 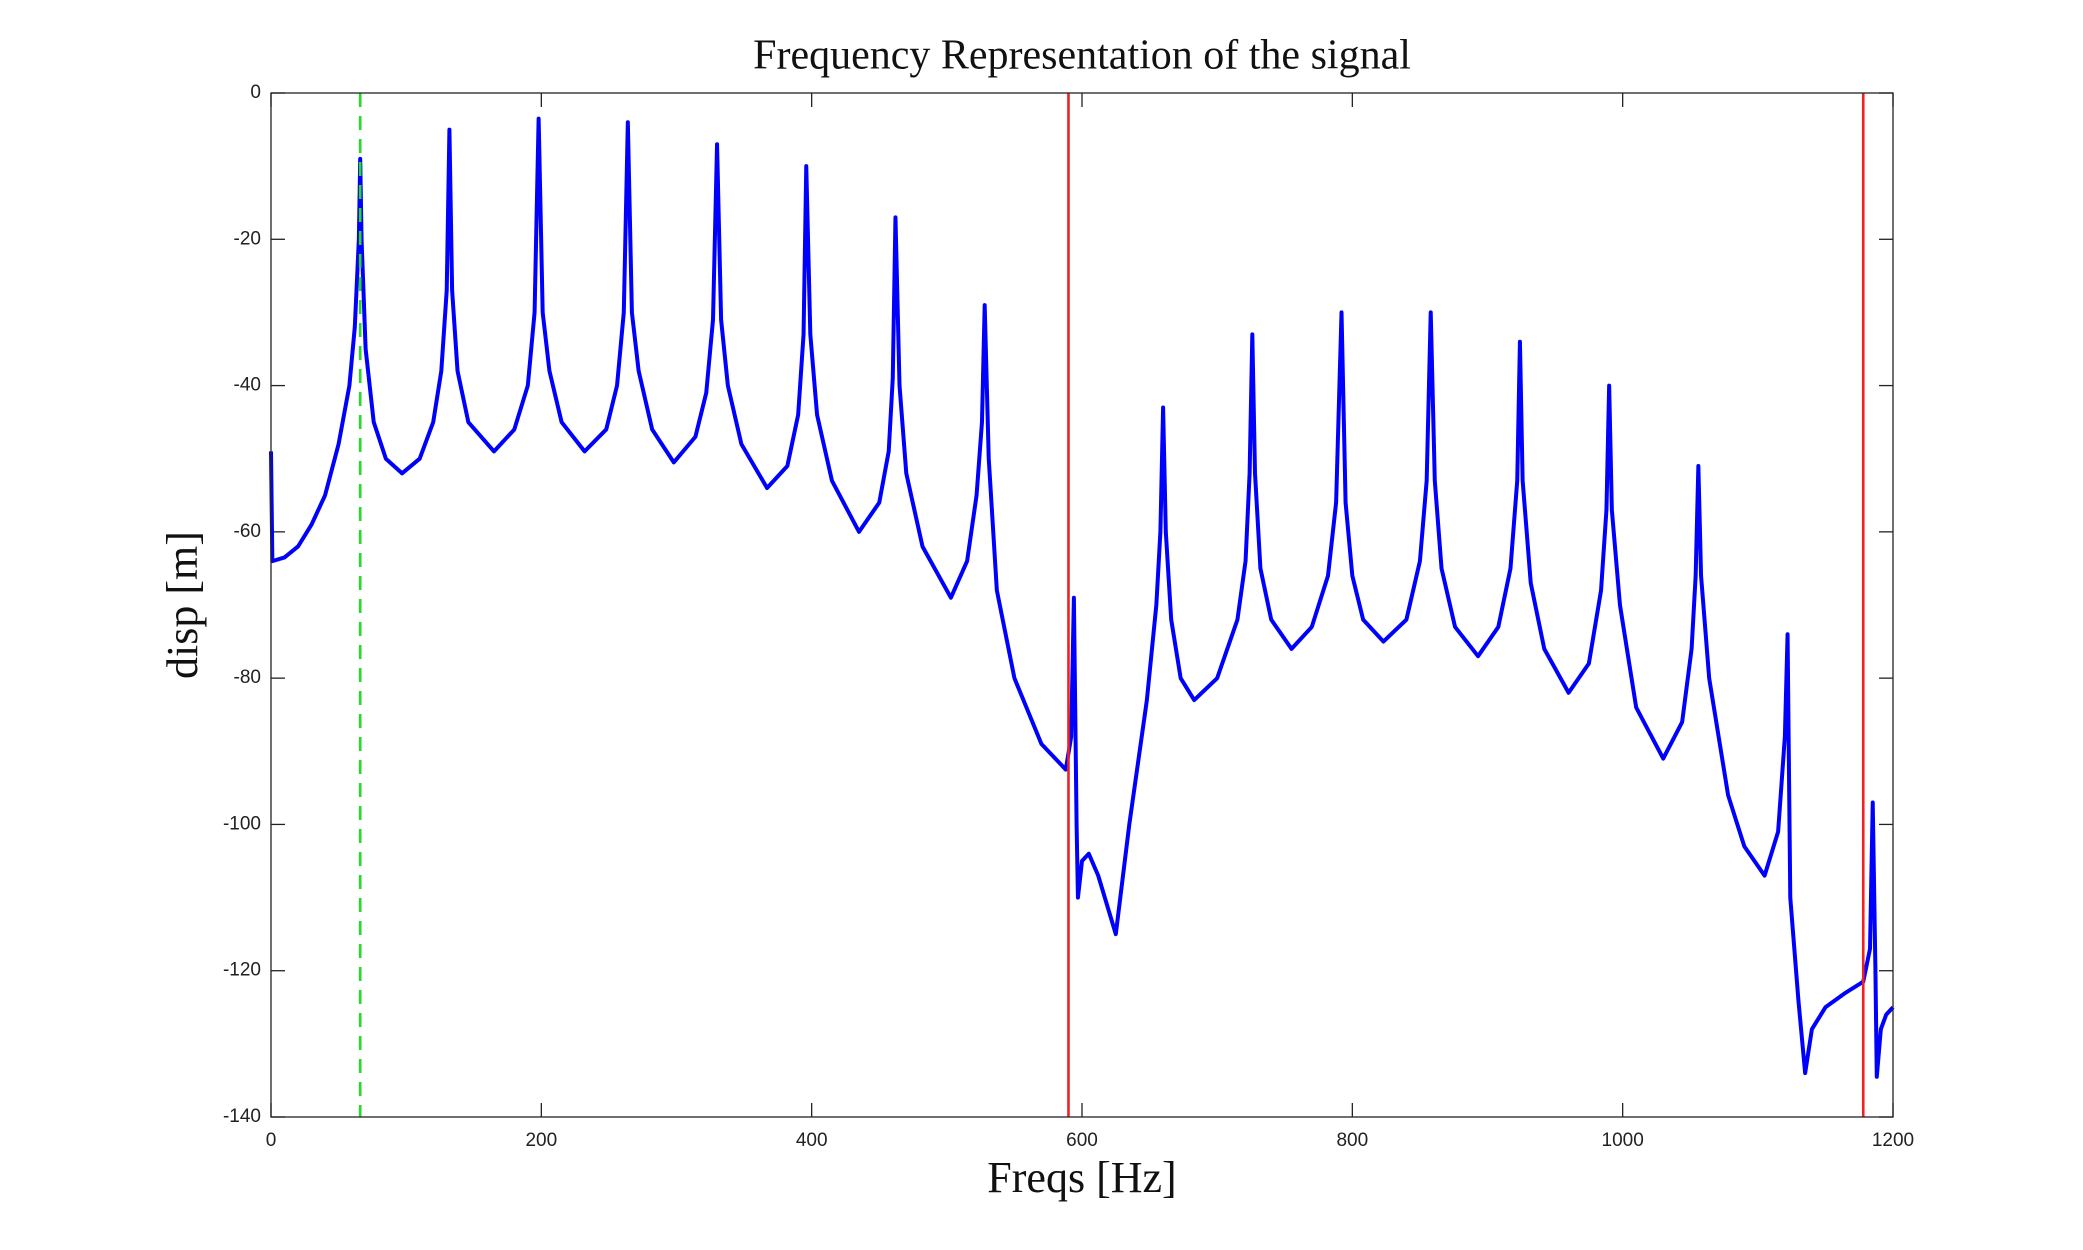 What do you see at coordinates (182, 605) in the screenshot?
I see `y-axis-label: disp [m]` at bounding box center [182, 605].